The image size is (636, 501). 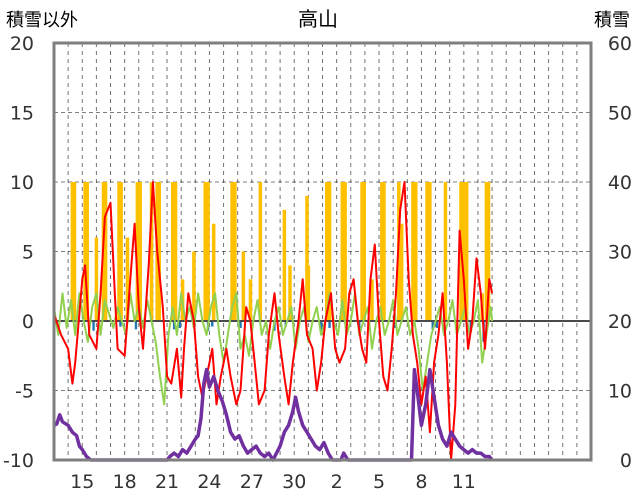 What do you see at coordinates (620, 322) in the screenshot?
I see `y-right-tick-label: 20` at bounding box center [620, 322].